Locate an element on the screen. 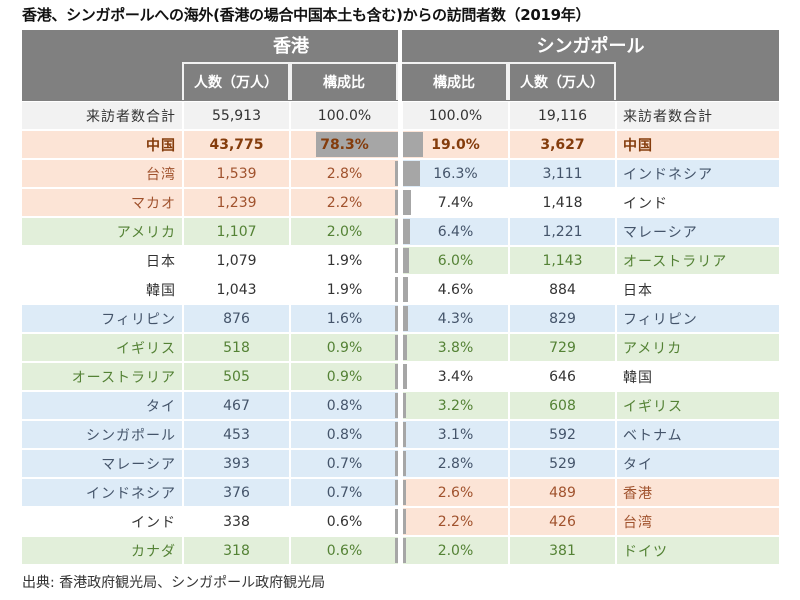 This screenshot has height=600, width=800. sg-country-label: マレーシア is located at coordinates (698, 231).